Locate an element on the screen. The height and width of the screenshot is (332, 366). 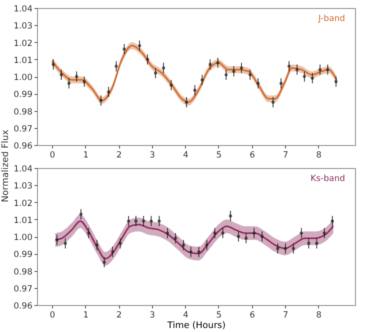
y-tick-label: 1.03 is located at coordinates (23, 187).